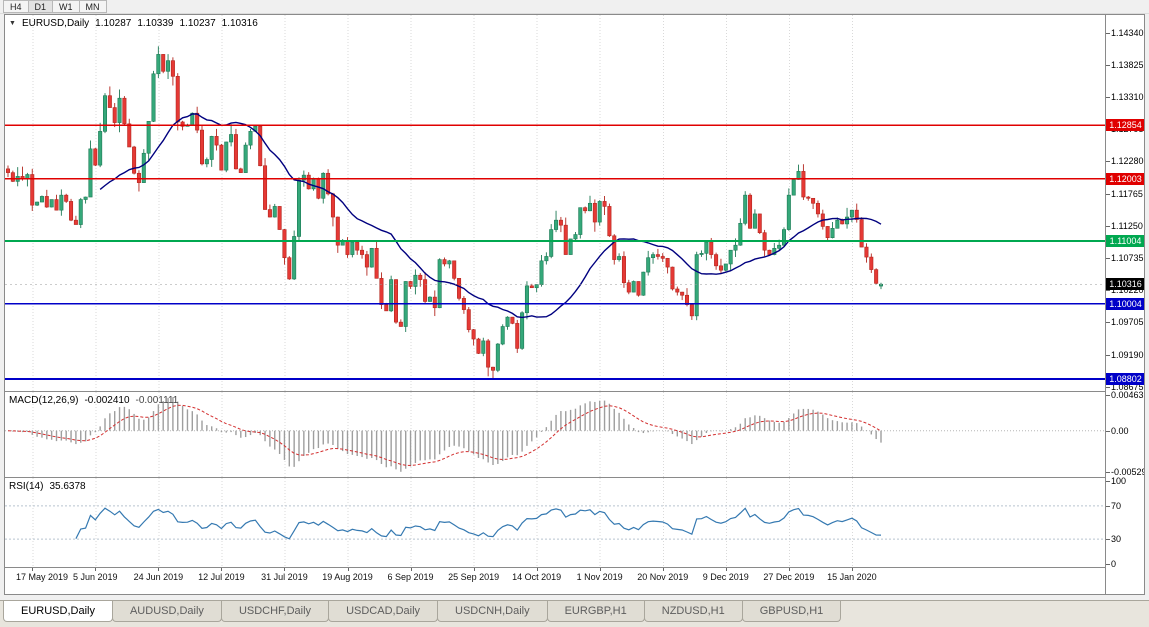 This screenshot has height=627, width=1149. What do you see at coordinates (492, 611) in the screenshot?
I see `chart-tab-usdcnh-daily: USDCNH,Daily` at bounding box center [492, 611].